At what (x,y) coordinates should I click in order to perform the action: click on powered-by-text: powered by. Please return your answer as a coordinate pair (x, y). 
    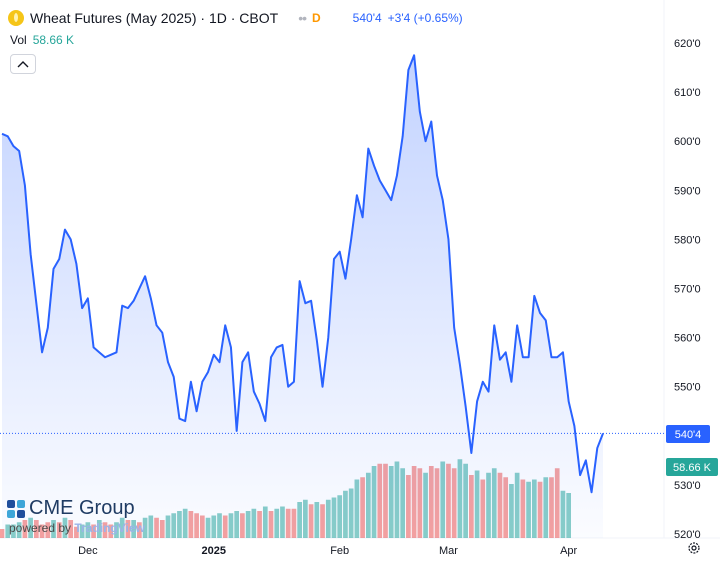
    Looking at the image, I should click on (40, 528).